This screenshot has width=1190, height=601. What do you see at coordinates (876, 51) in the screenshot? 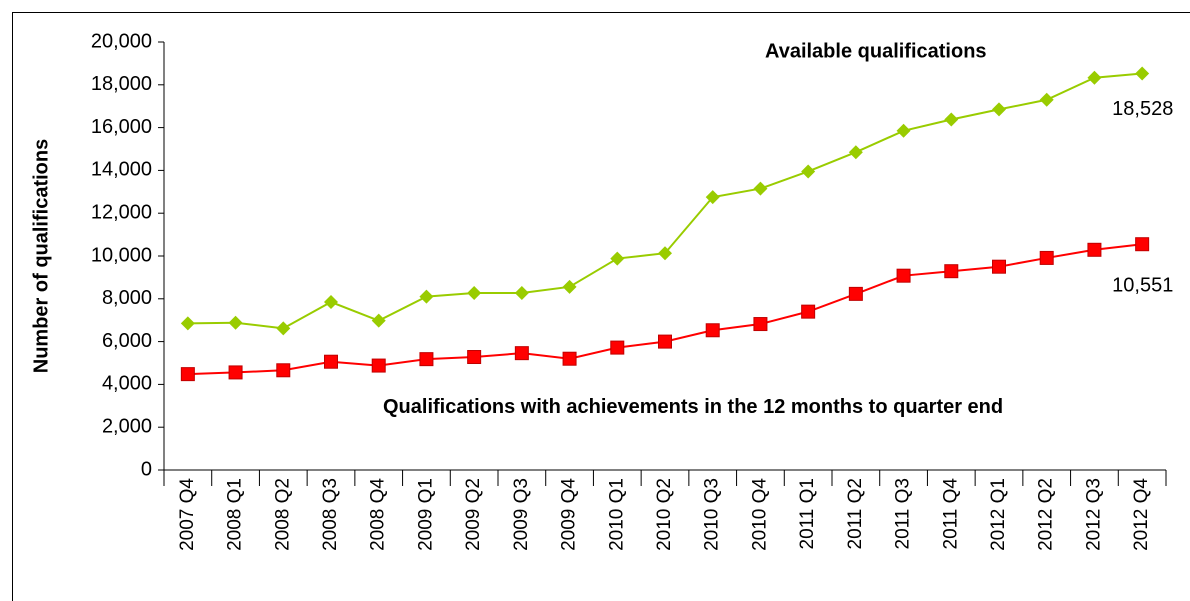
I see `series-label: Available qualifications` at bounding box center [876, 51].